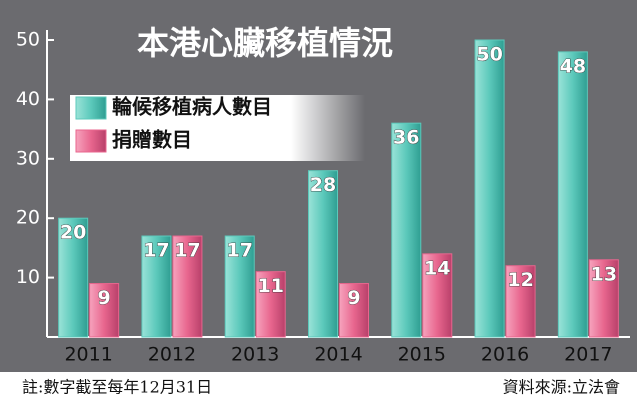 The width and height of the screenshot is (637, 405). I want to click on chart-title: 本港心臟移植情況, so click(265, 43).